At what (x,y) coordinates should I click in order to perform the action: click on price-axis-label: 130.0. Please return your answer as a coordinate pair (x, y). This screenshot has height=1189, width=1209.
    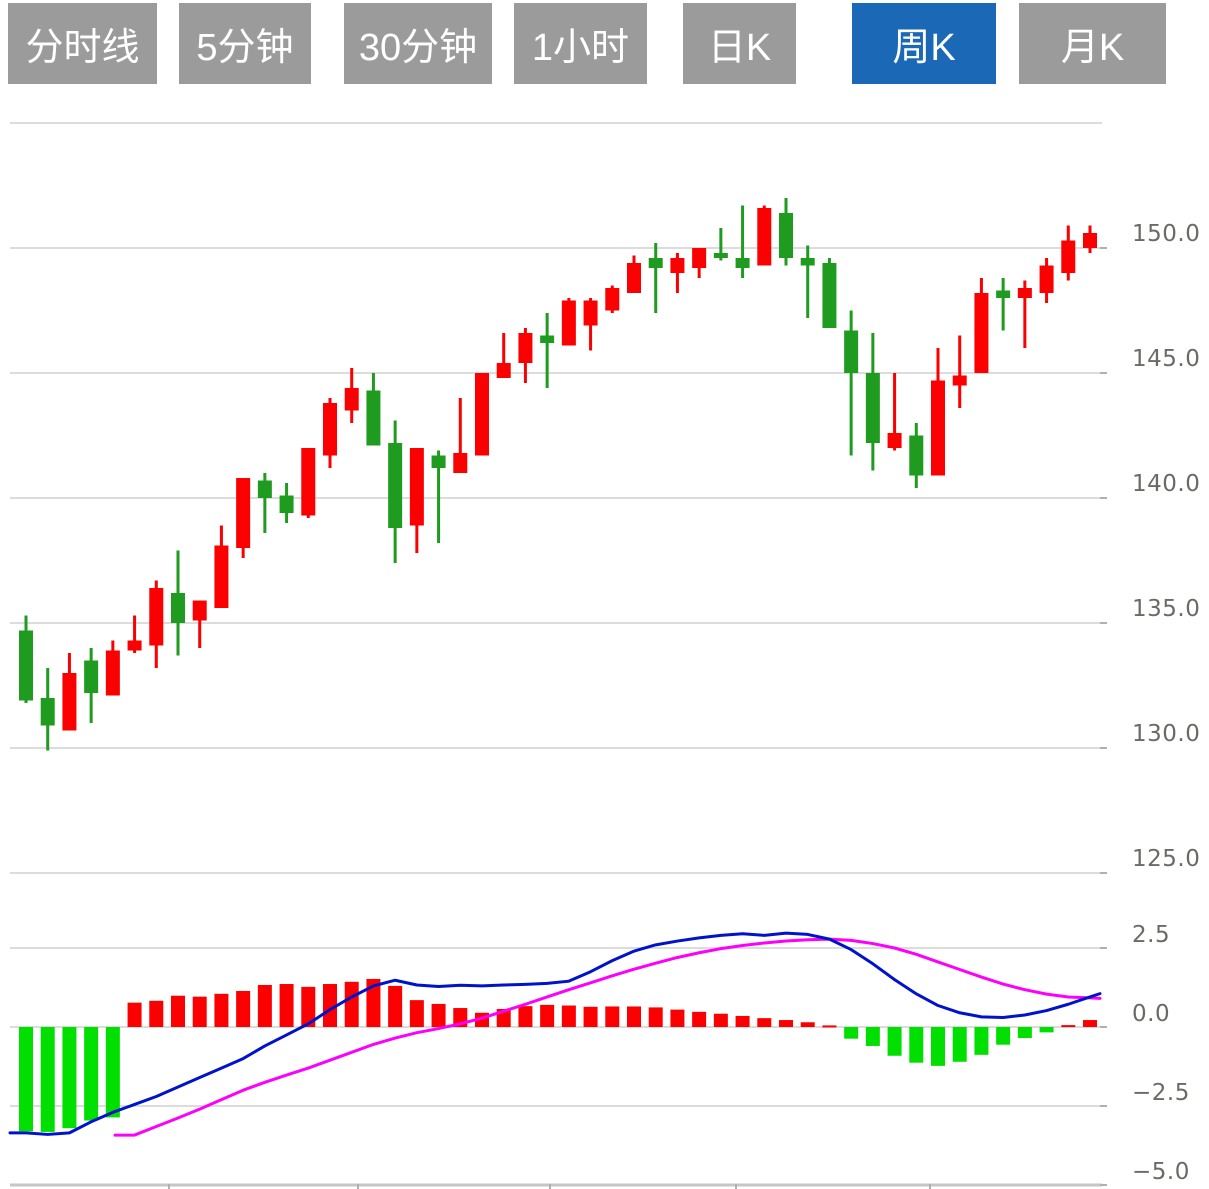
    Looking at the image, I should click on (1166, 734).